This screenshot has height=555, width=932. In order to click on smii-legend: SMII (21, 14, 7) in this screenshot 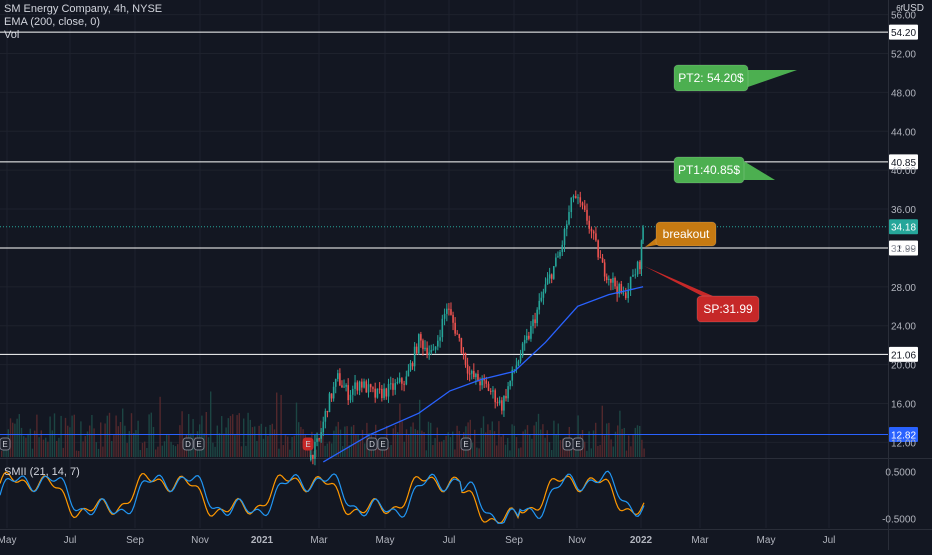, I will do `click(42, 472)`.